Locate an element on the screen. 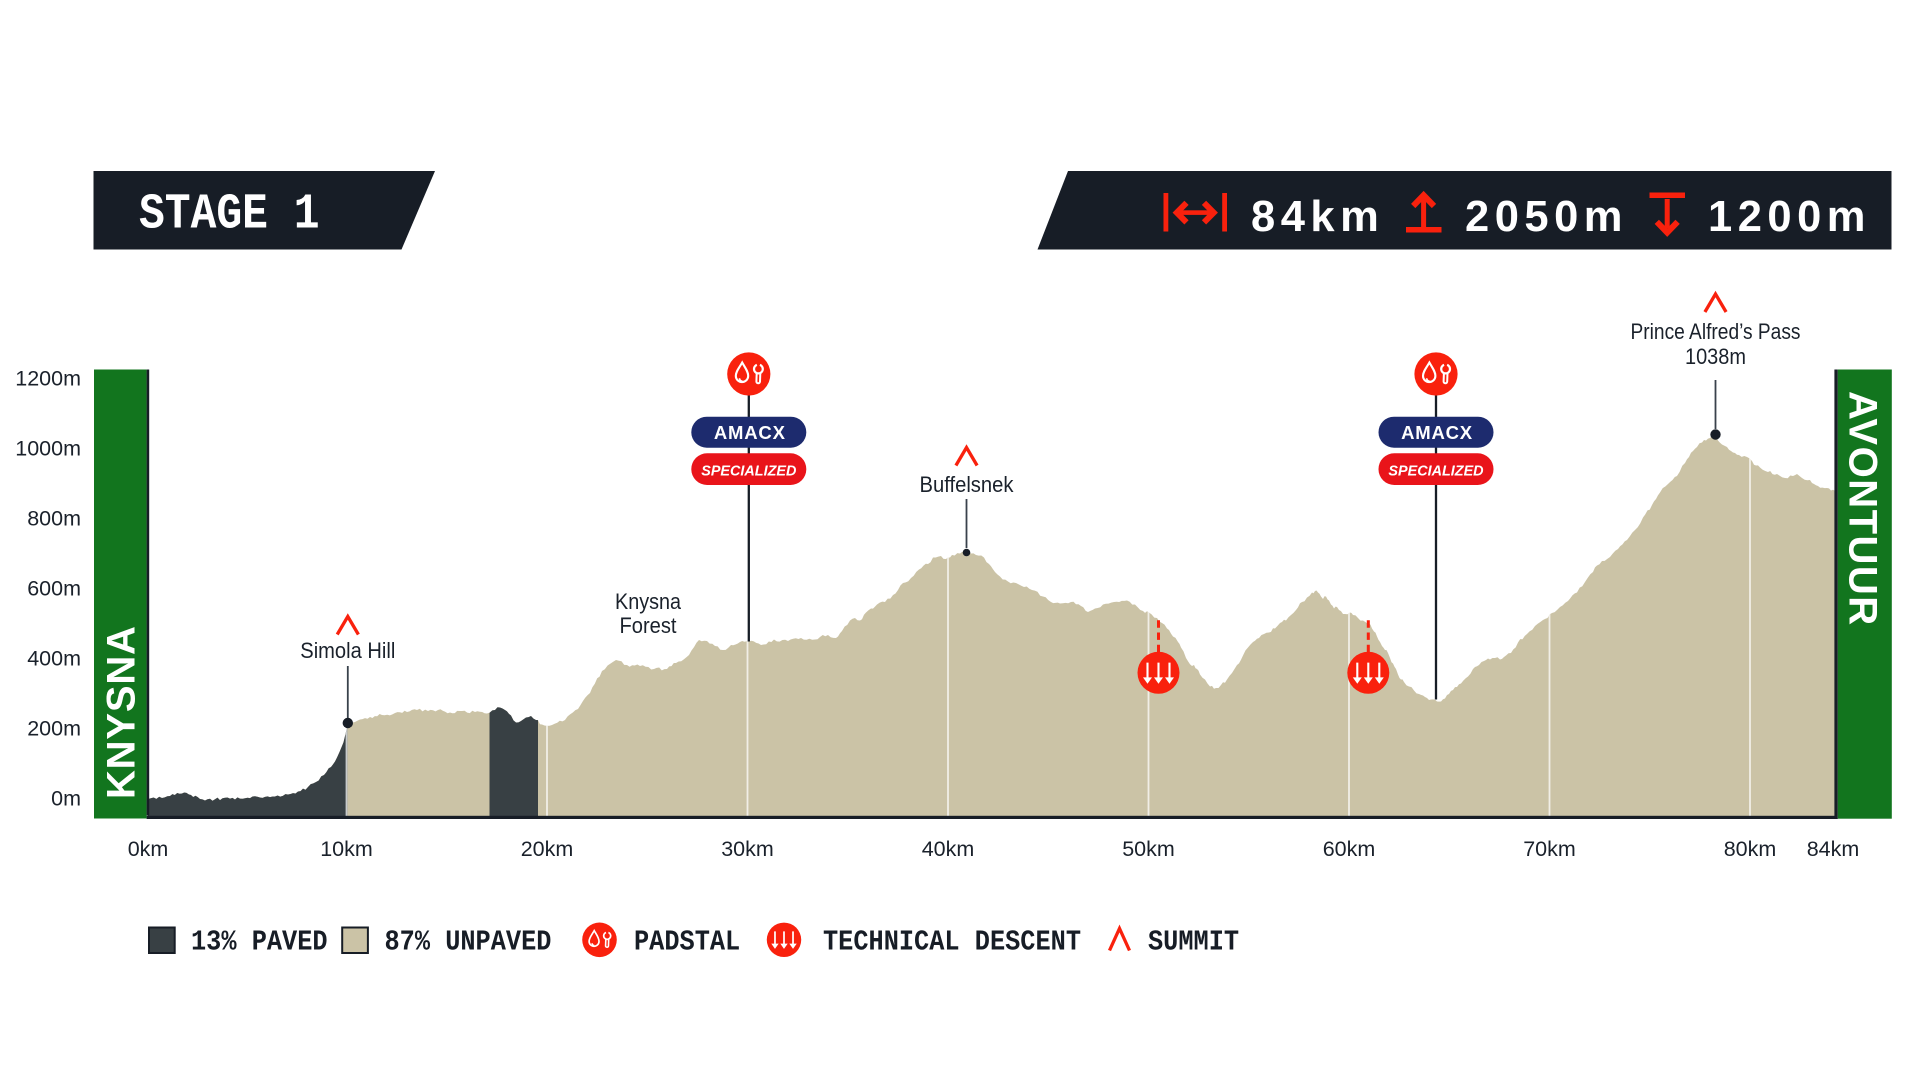 This screenshot has height=1080, width=1920. svg-text: 70km is located at coordinates (1549, 849).